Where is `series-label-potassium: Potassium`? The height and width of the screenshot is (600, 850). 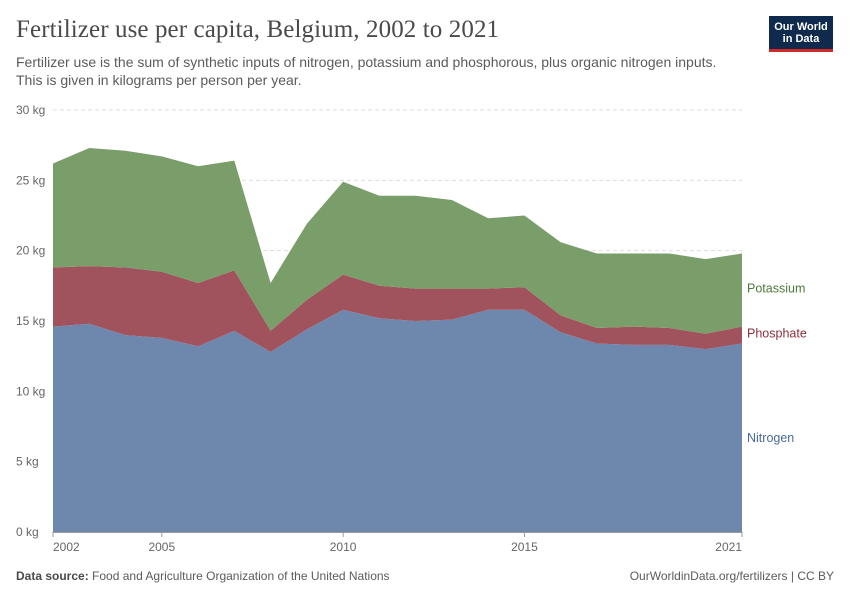
series-label-potassium: Potassium is located at coordinates (776, 289).